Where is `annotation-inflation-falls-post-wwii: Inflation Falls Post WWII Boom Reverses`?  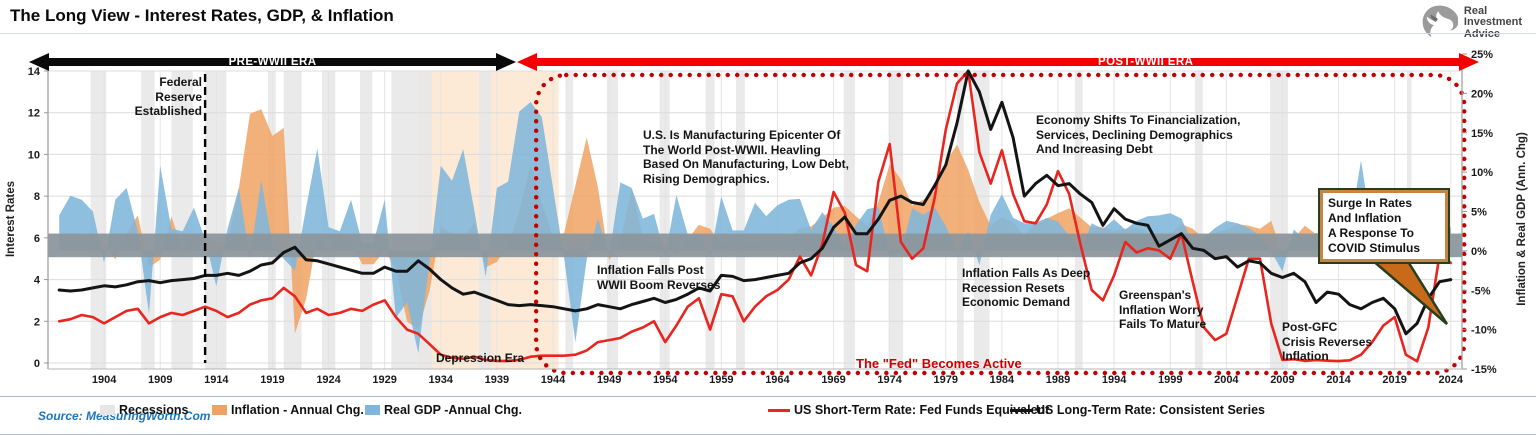 annotation-inflation-falls-post-wwii: Inflation Falls Post WWII Boom Reverses is located at coordinates (659, 277).